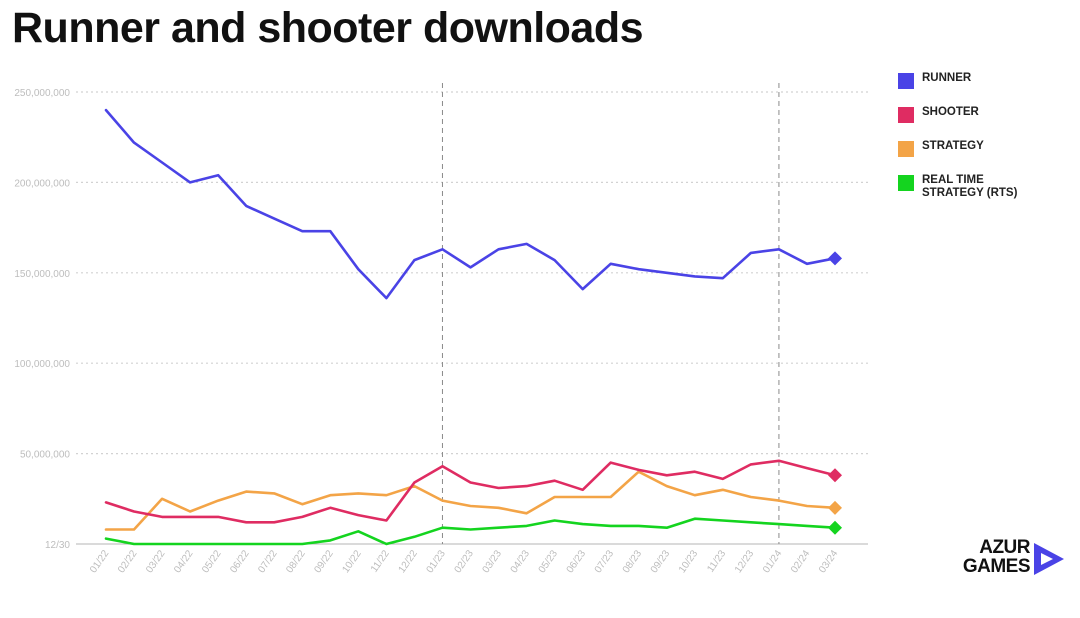 The width and height of the screenshot is (1080, 618). What do you see at coordinates (661, 561) in the screenshot?
I see `x-tick-label: 09/23` at bounding box center [661, 561].